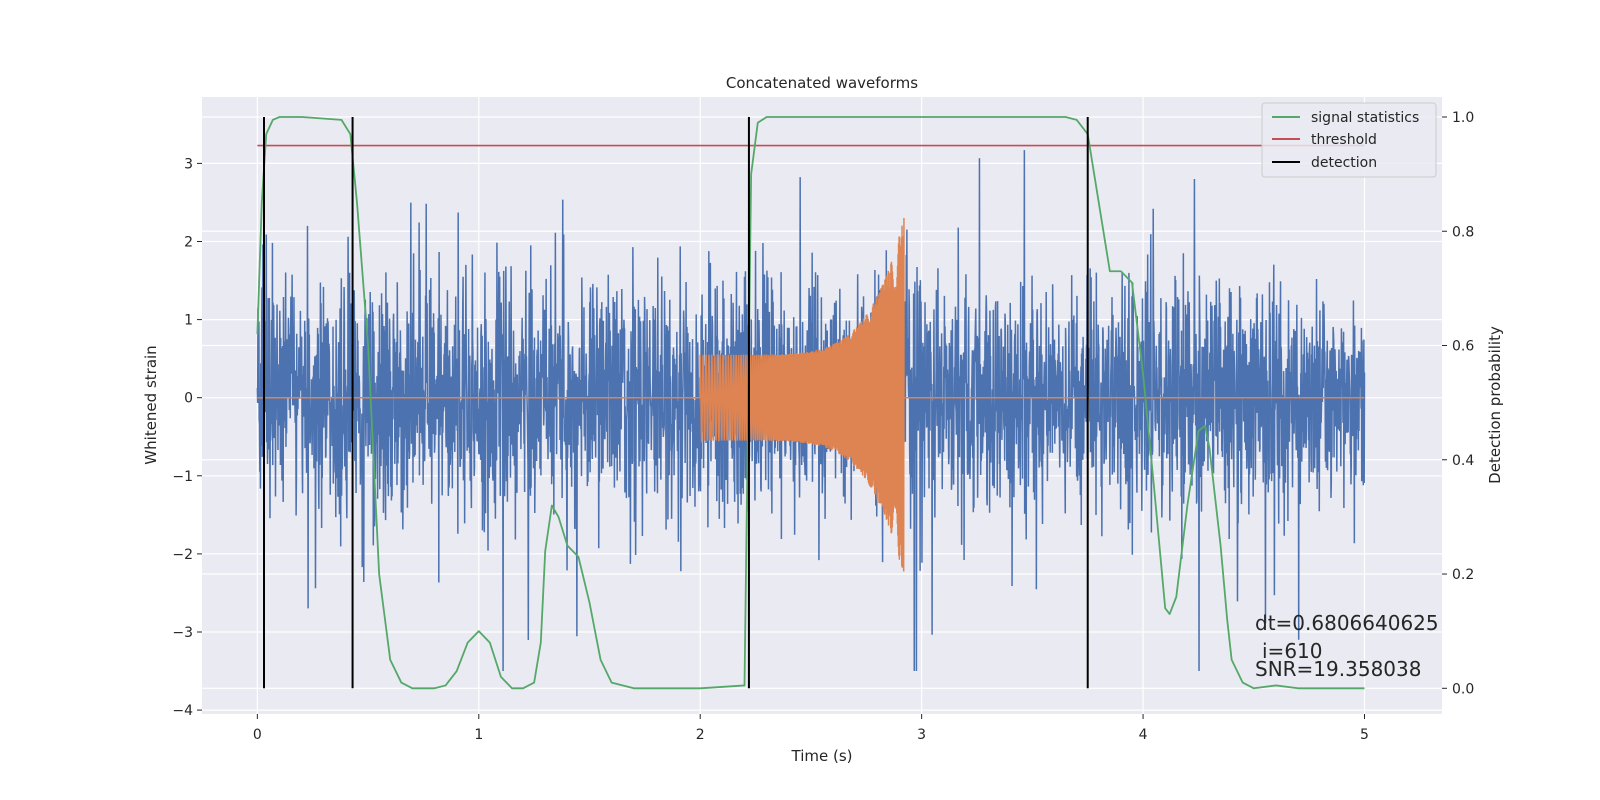  What do you see at coordinates (1344, 140) in the screenshot?
I see `legend-label-threshold: threshold` at bounding box center [1344, 140].